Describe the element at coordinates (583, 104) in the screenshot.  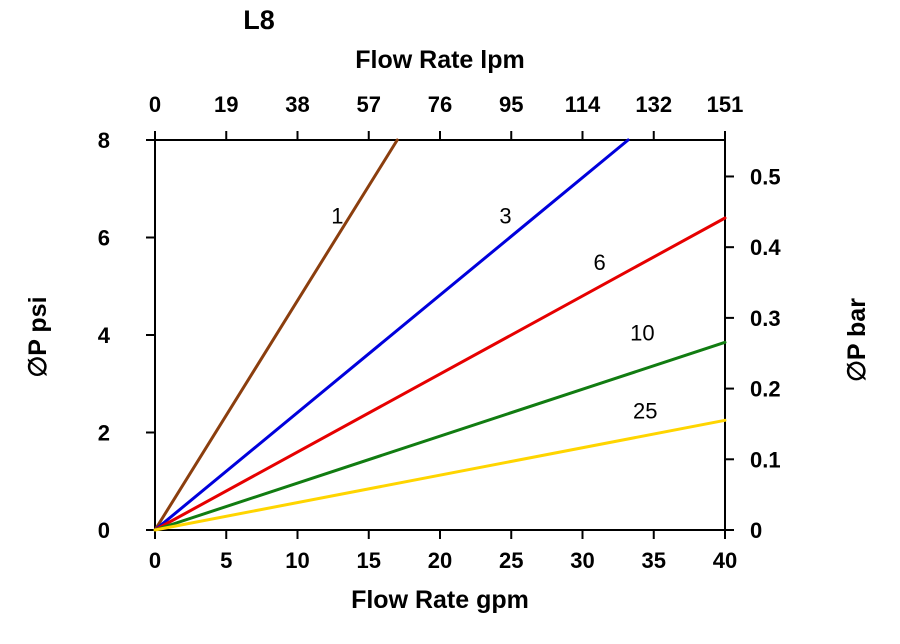
I see `top-axis-tick-label: 114` at that location.